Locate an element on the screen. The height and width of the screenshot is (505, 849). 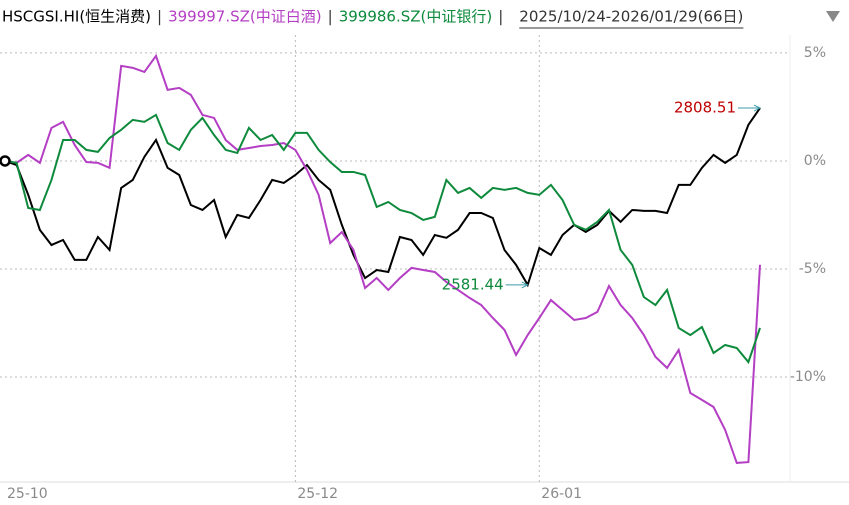
y-tick-label: -5% is located at coordinates (812, 269).